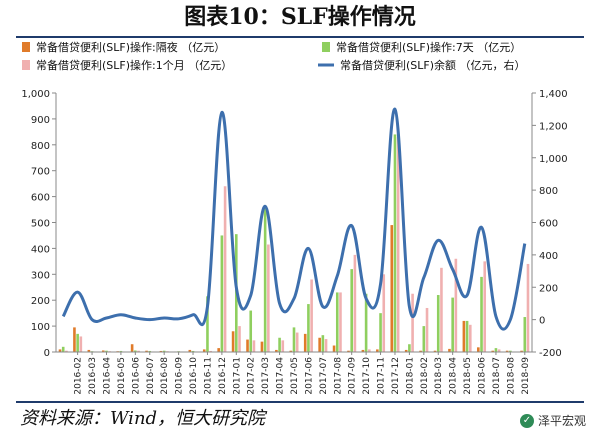  I want to click on right-tick-label: -200, so click(550, 353).